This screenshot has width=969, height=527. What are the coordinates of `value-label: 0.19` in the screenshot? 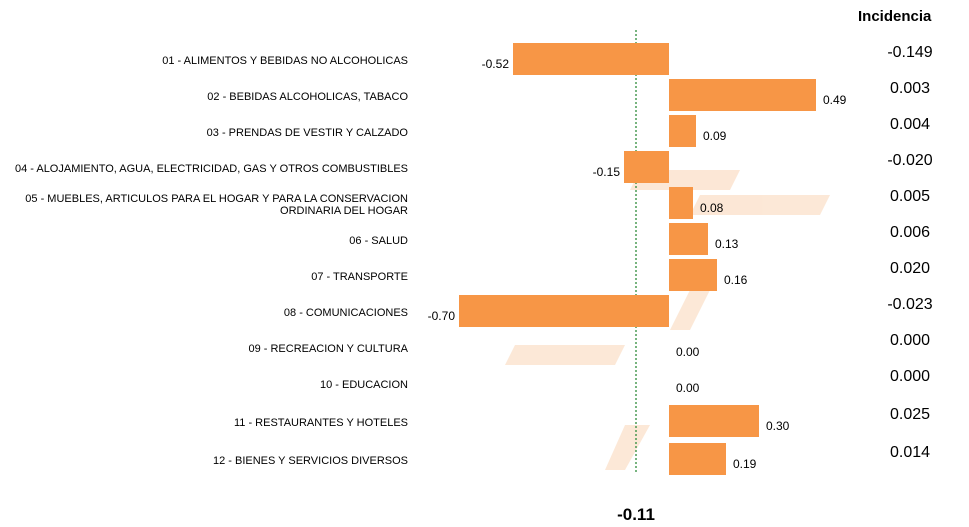 It's located at (745, 464).